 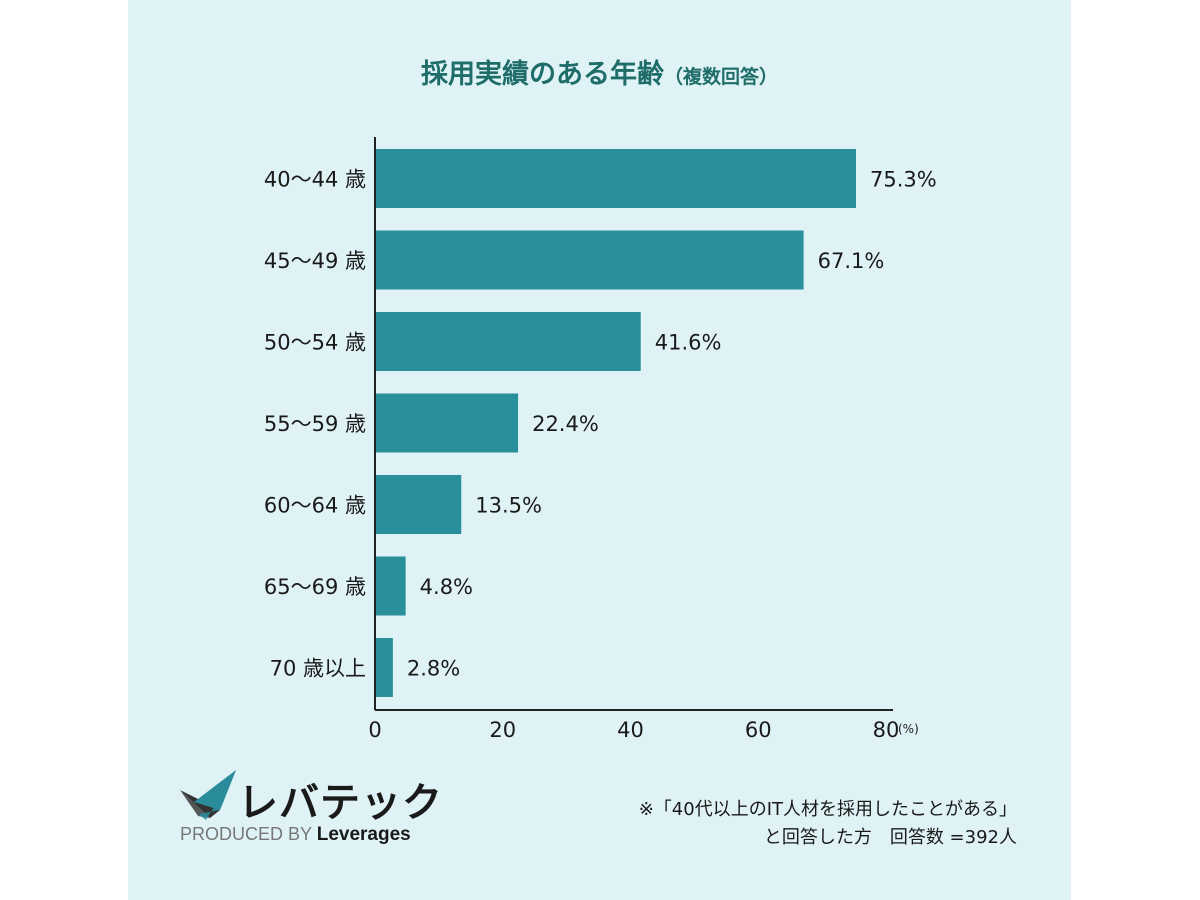 I want to click on chart-title: 採用実績のある年齢（複数回答）, so click(x=599, y=71).